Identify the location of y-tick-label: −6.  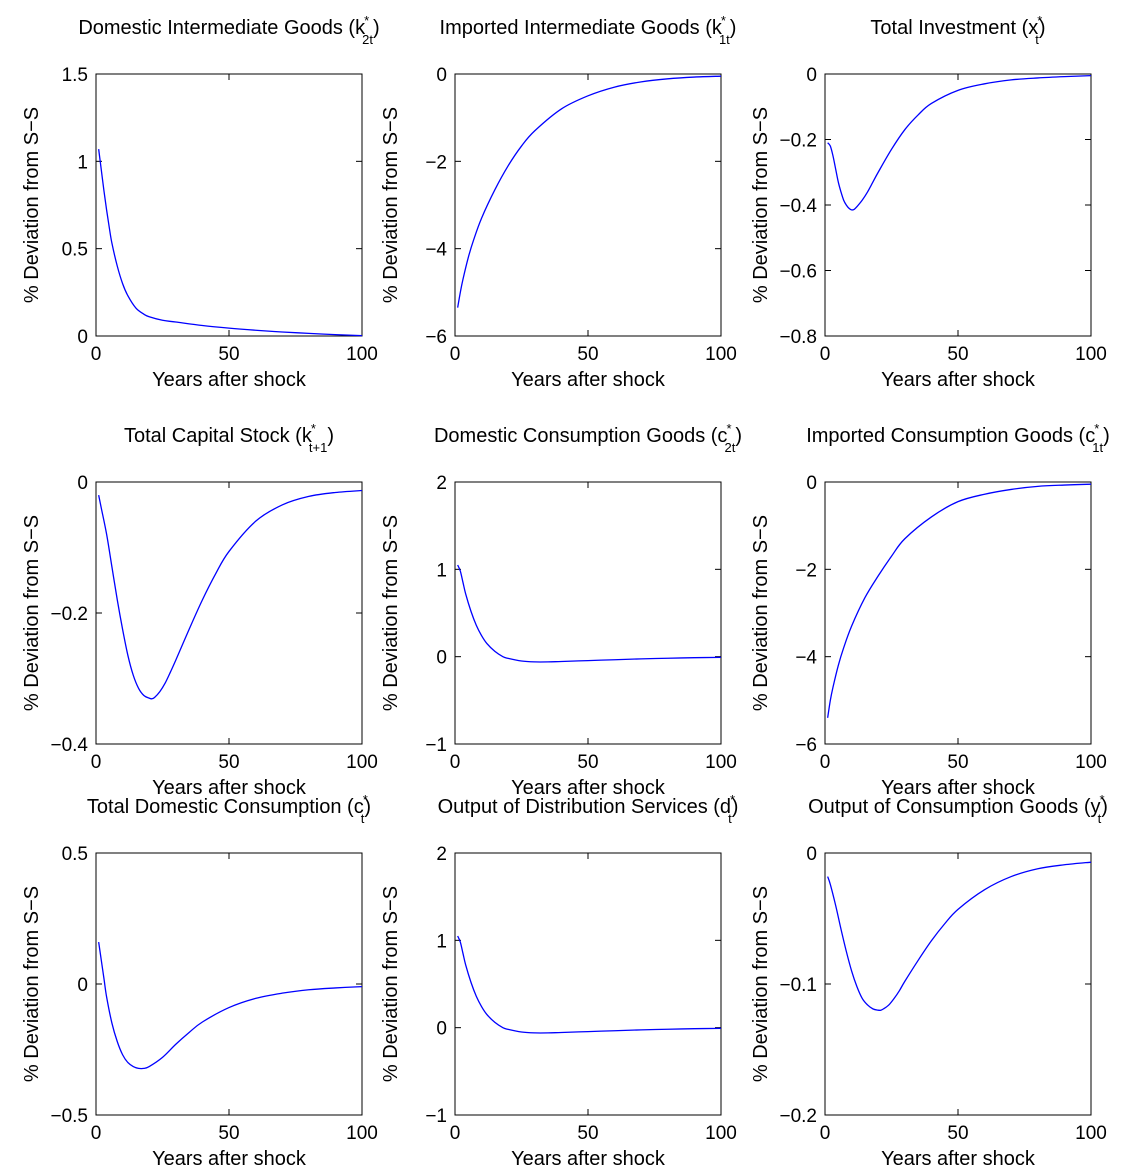
(806, 745).